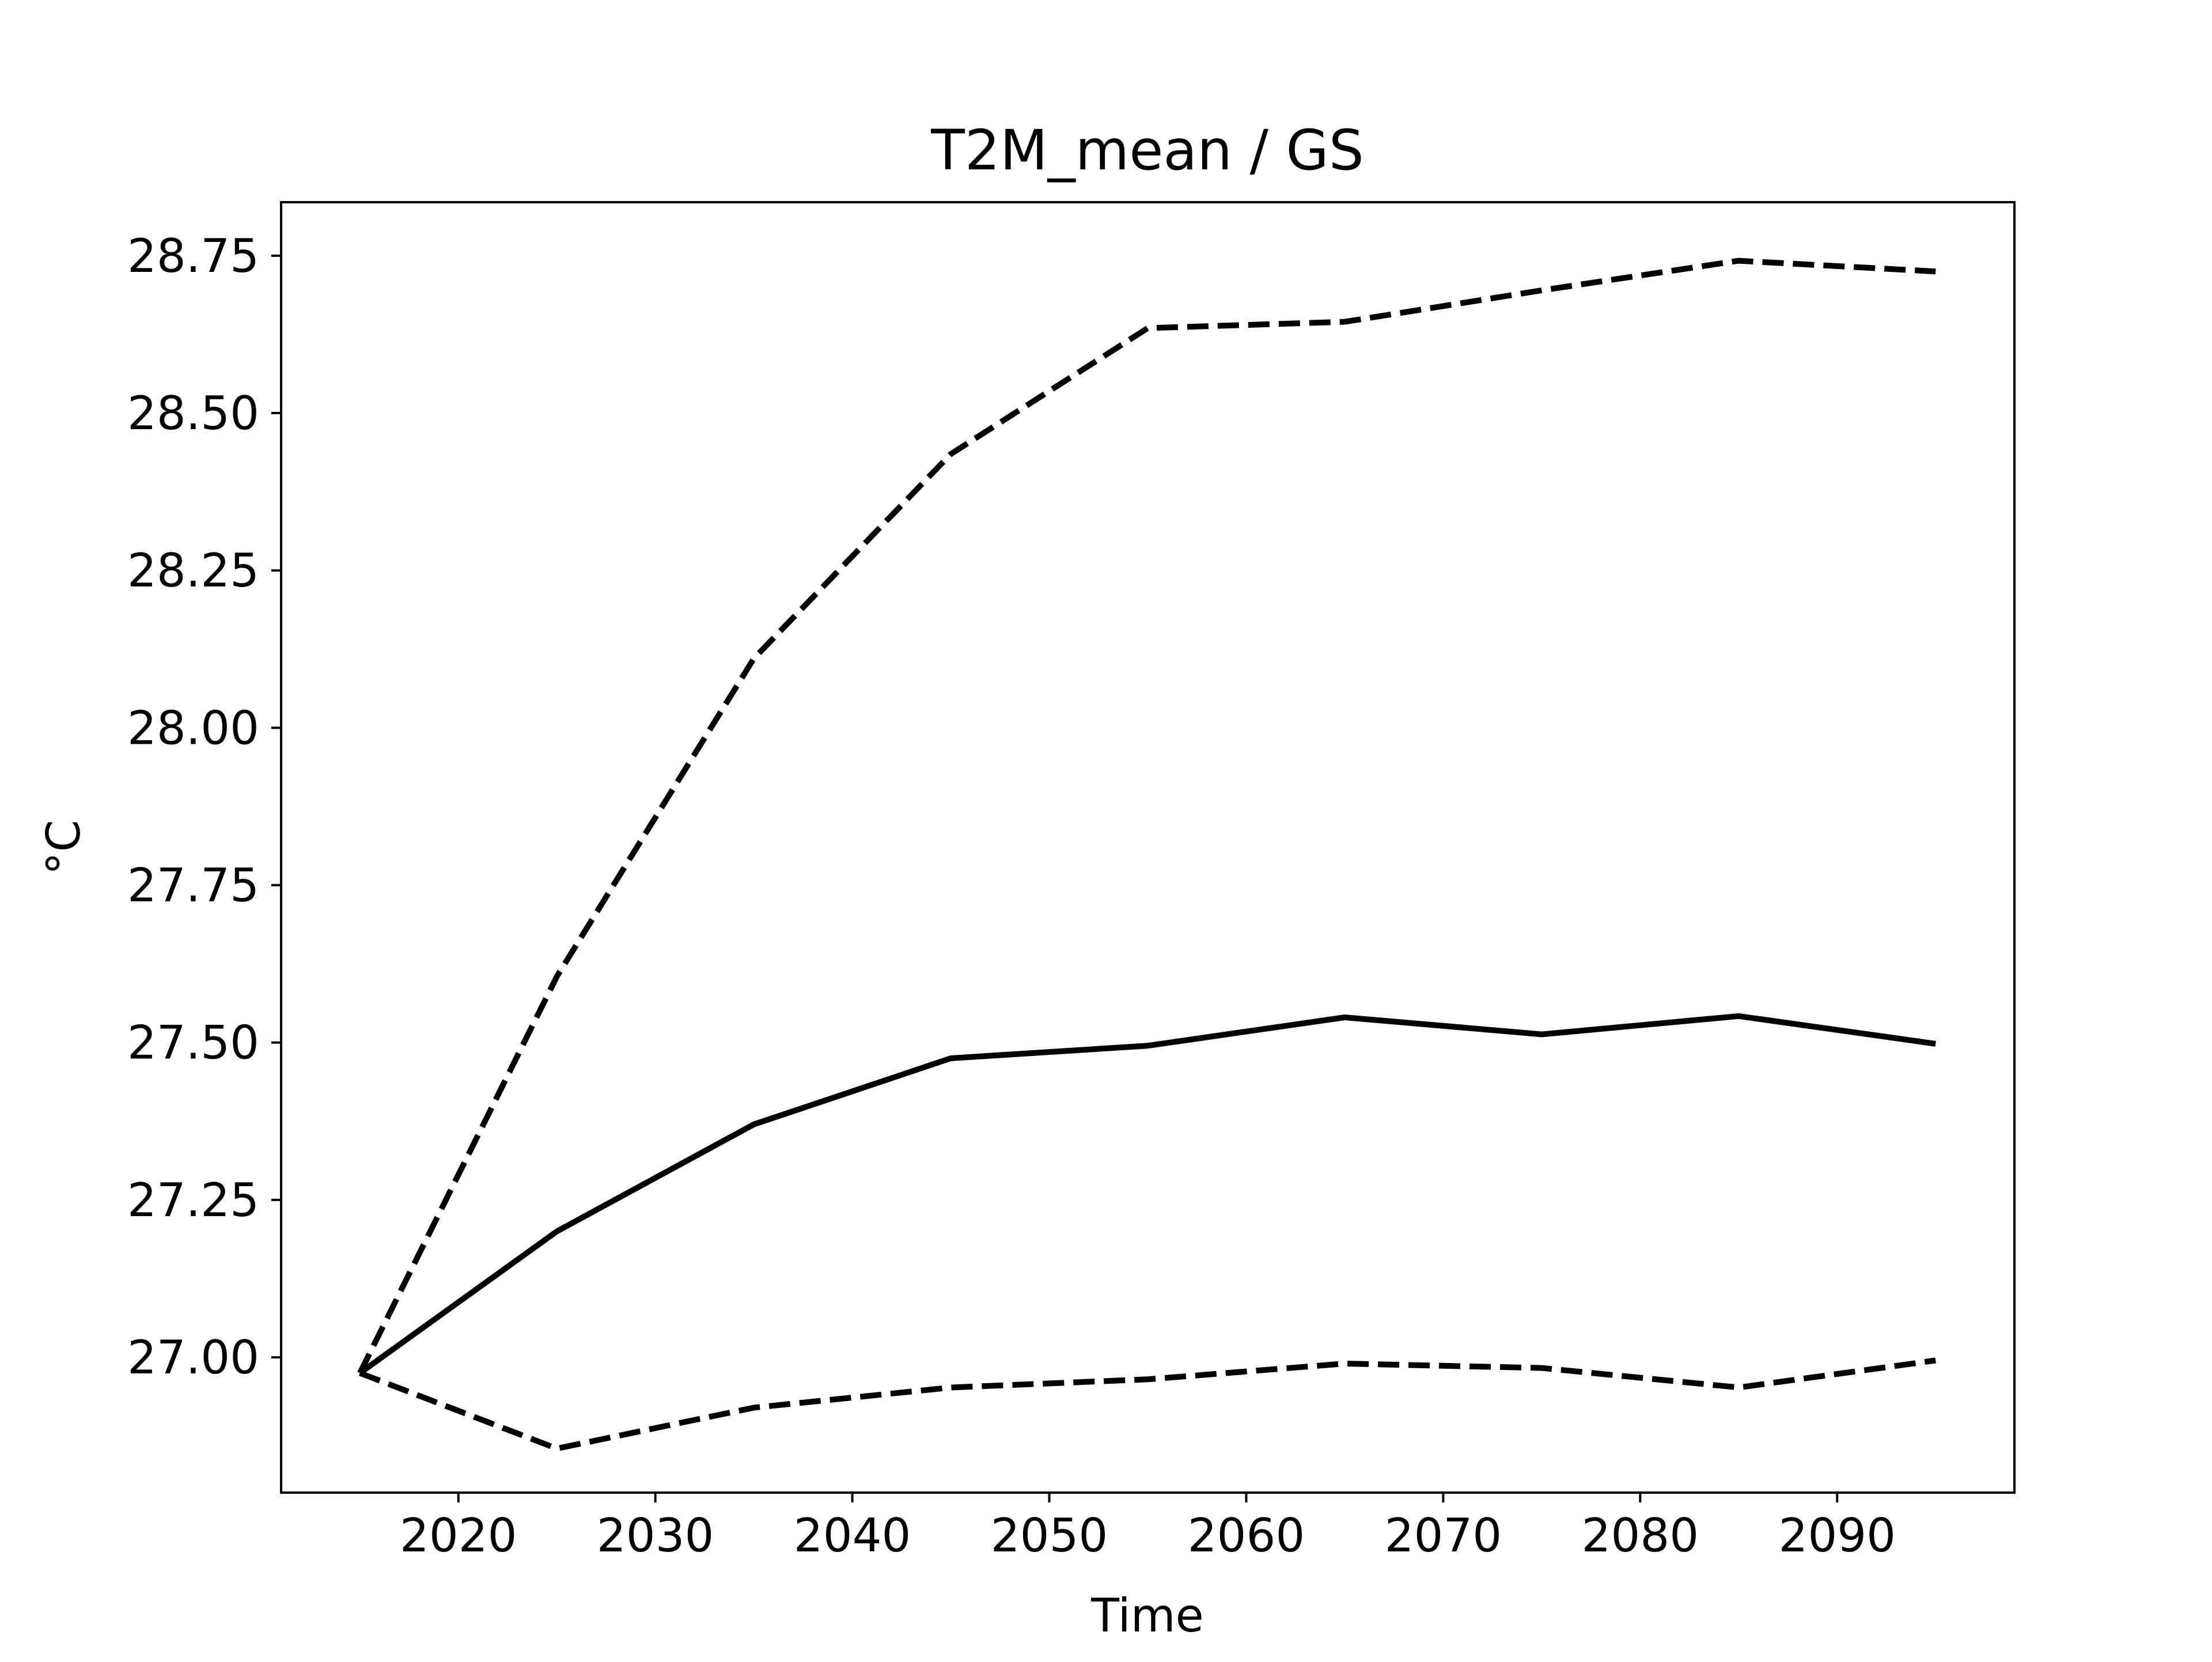 This screenshot has height=1662, width=2212. What do you see at coordinates (655, 1535) in the screenshot?
I see `x-tick-label: 2030` at bounding box center [655, 1535].